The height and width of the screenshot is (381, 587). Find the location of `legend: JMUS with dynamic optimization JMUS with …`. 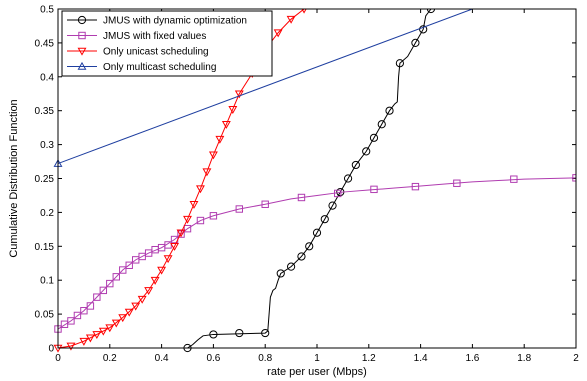

legend: JMUS with dynamic optimization JMUS with … is located at coordinates (167, 43).